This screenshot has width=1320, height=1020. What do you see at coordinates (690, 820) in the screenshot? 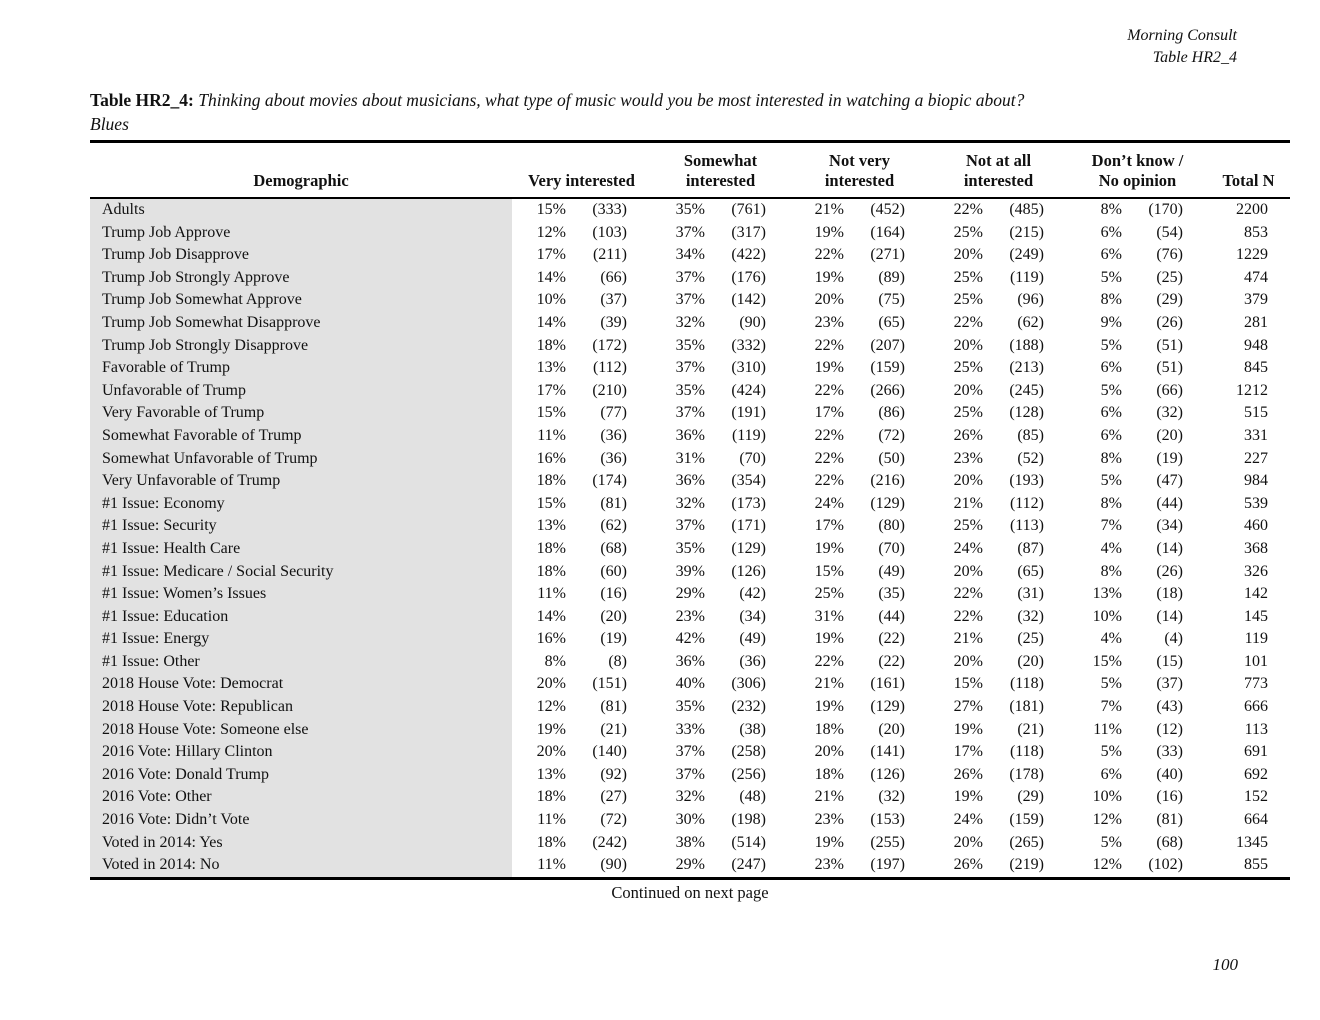
I see `cell-percent: 30%` at bounding box center [690, 820].